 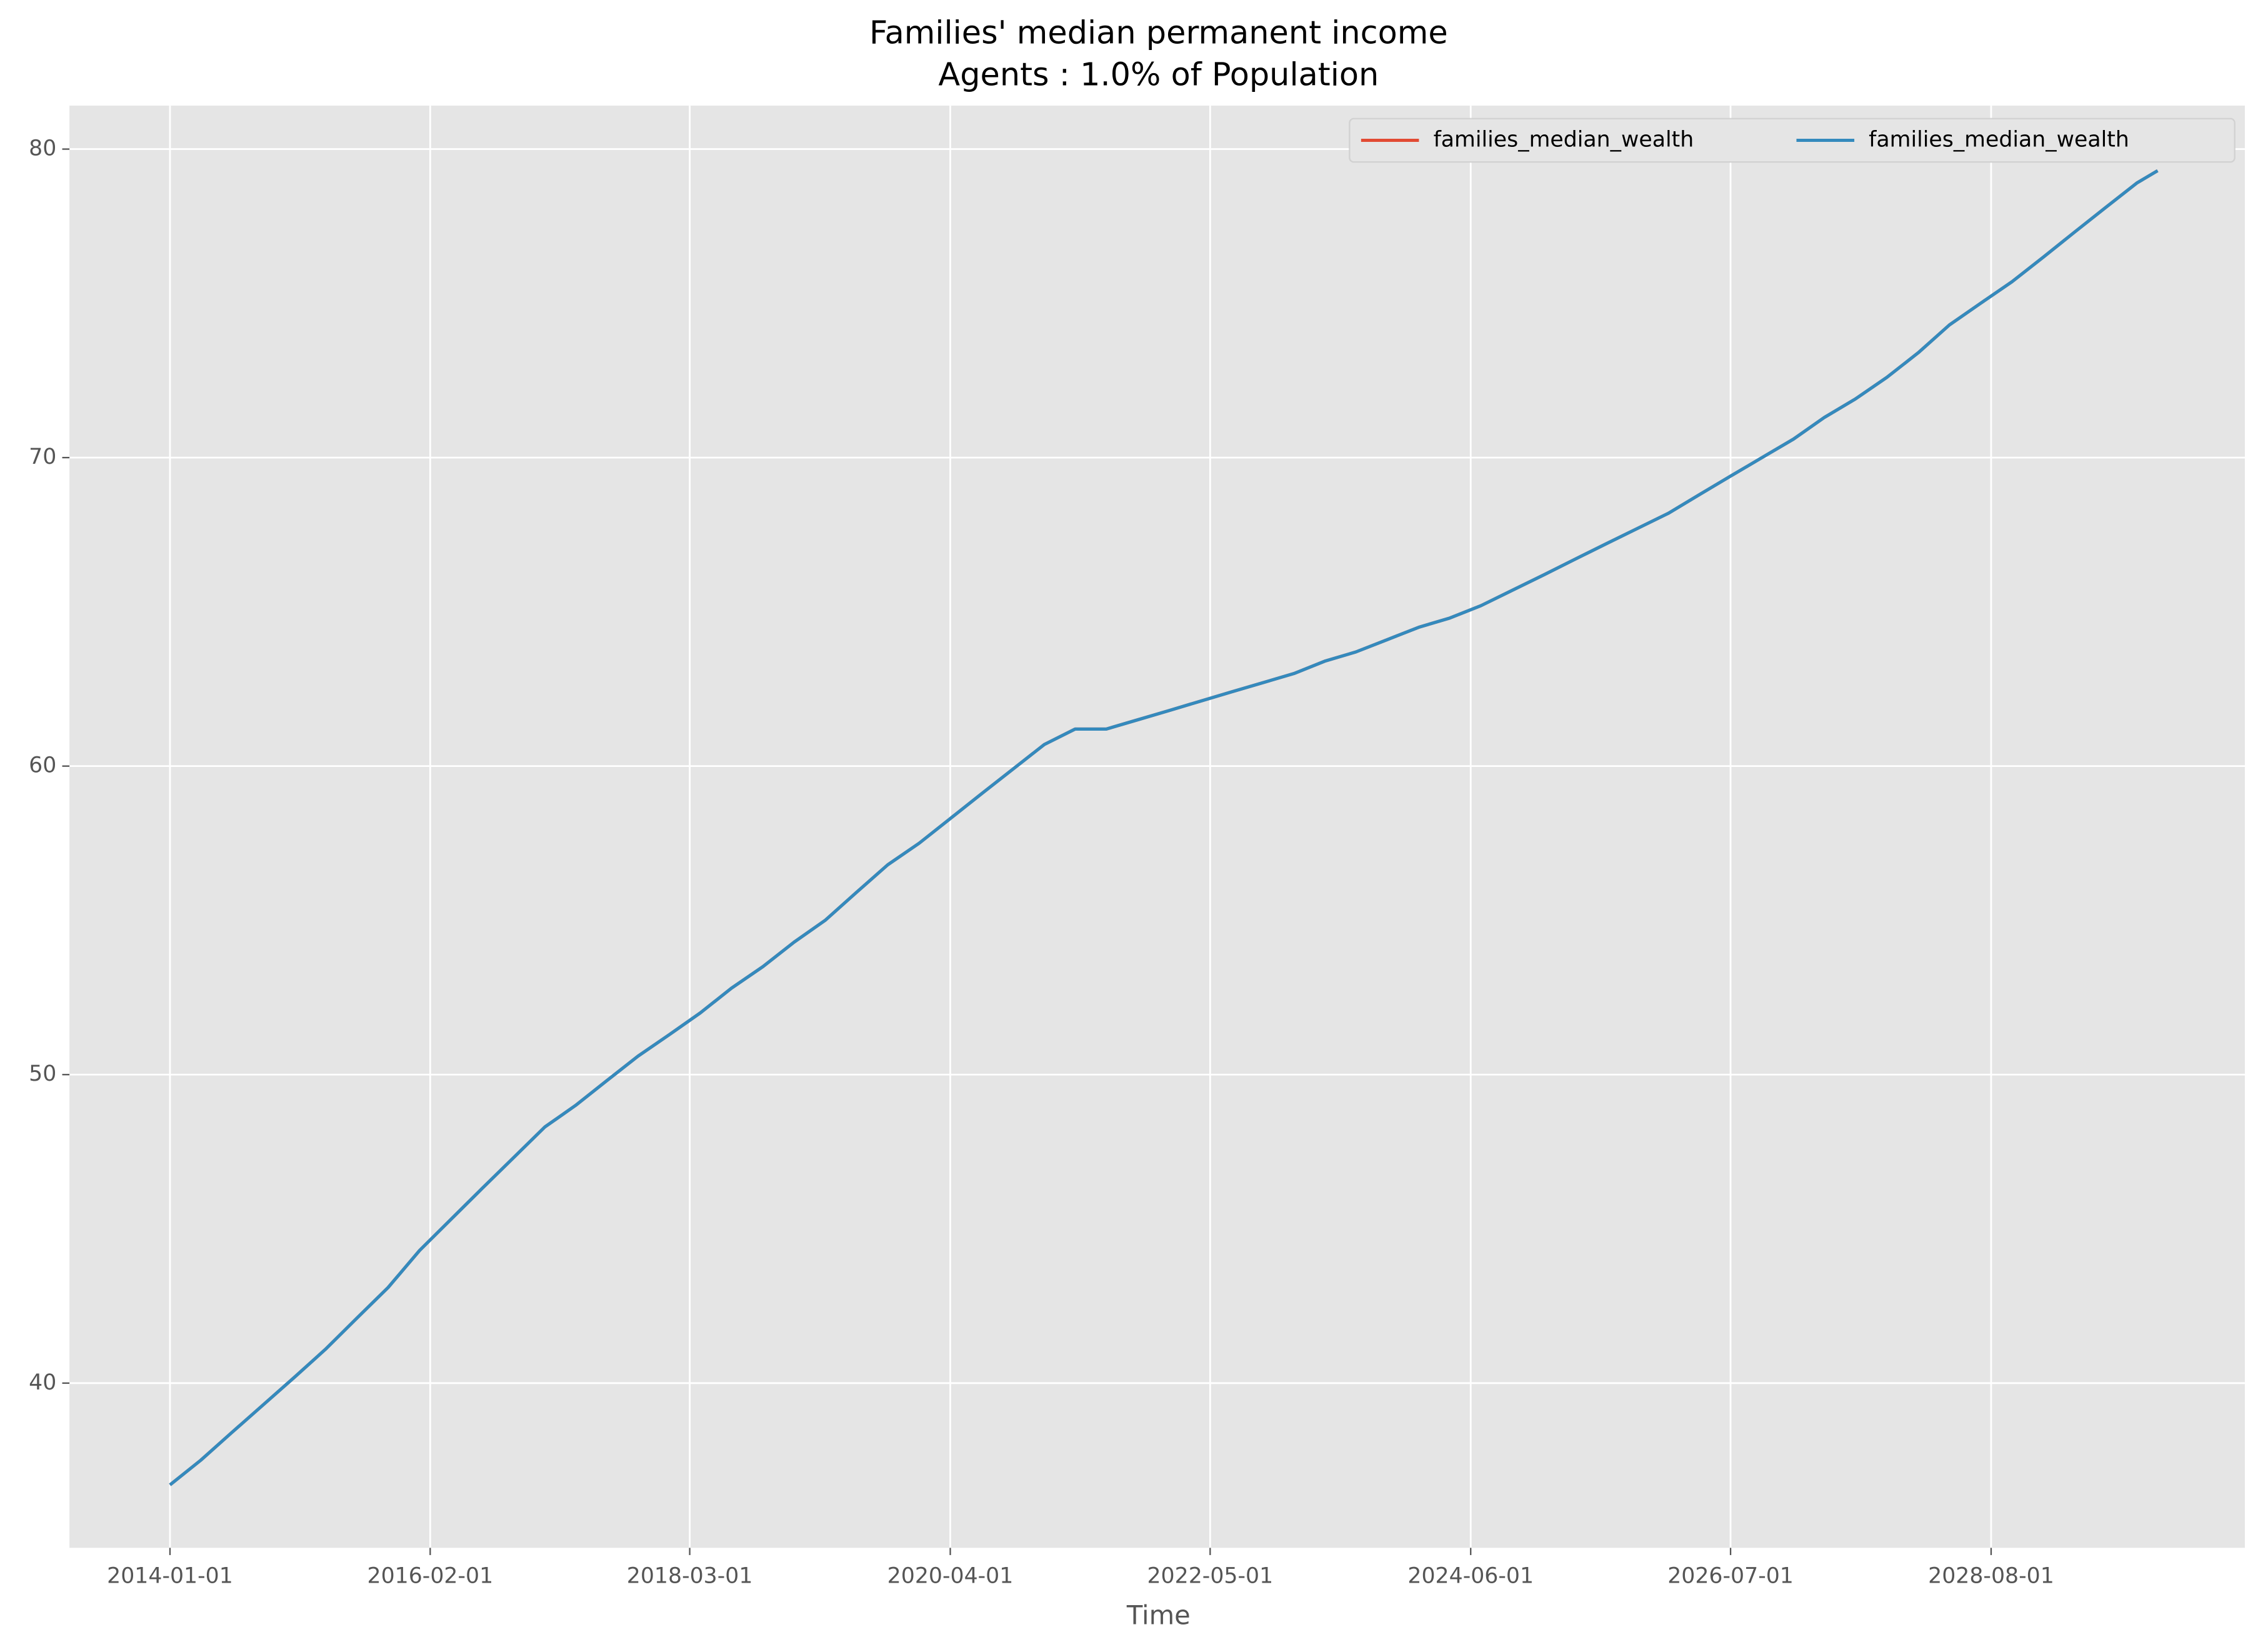 What do you see at coordinates (43, 765) in the screenshot?
I see `y-tick-label: 60` at bounding box center [43, 765].